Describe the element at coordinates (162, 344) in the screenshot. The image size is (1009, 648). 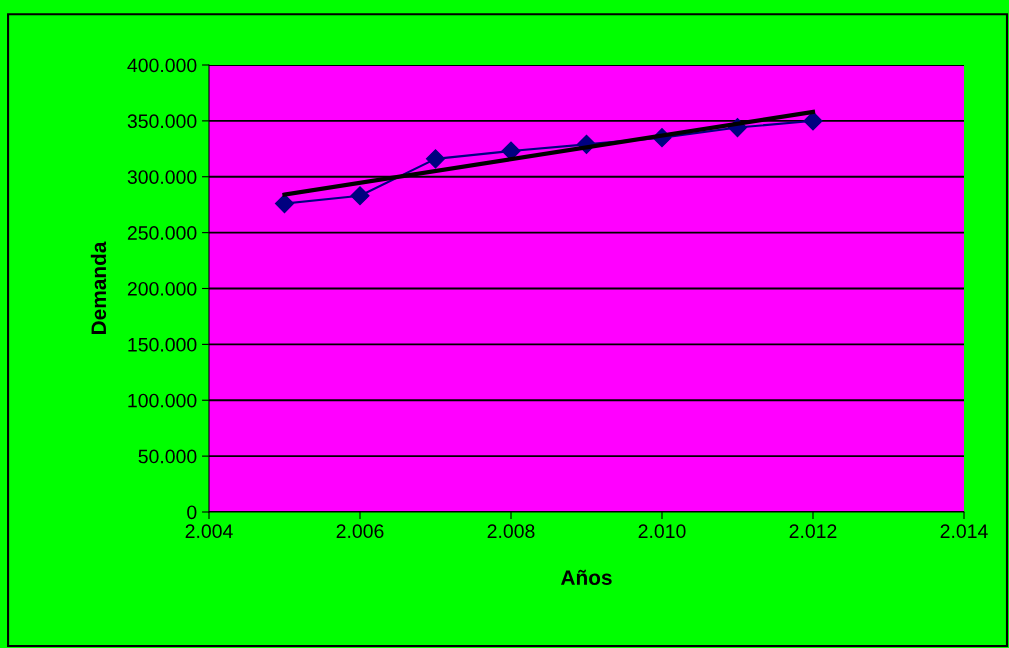
I see `y-tick-label: 150.000` at that location.